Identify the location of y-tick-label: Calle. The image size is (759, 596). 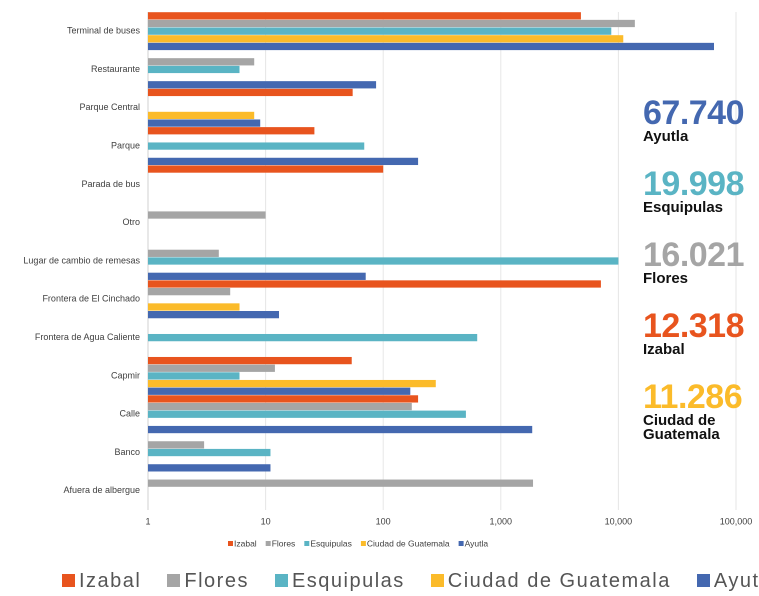
(129, 414).